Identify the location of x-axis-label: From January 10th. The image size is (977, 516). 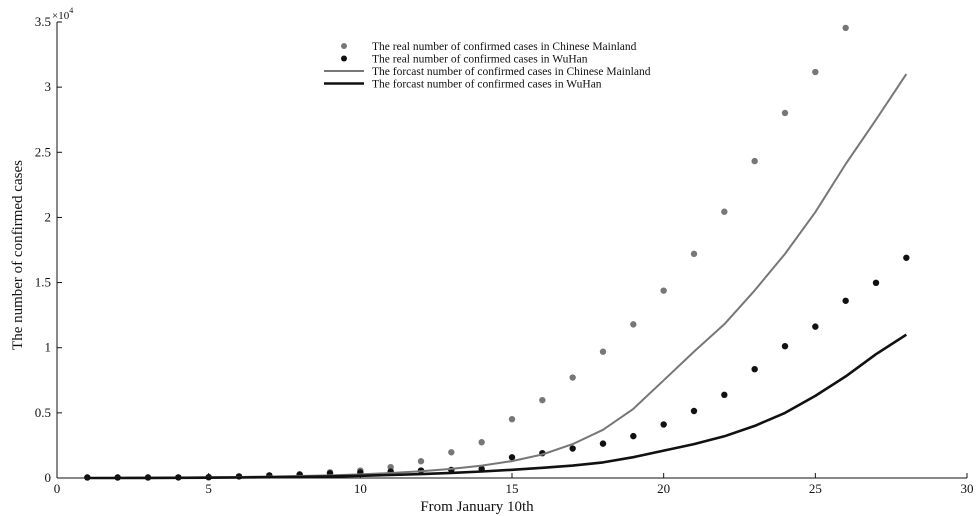
(477, 507).